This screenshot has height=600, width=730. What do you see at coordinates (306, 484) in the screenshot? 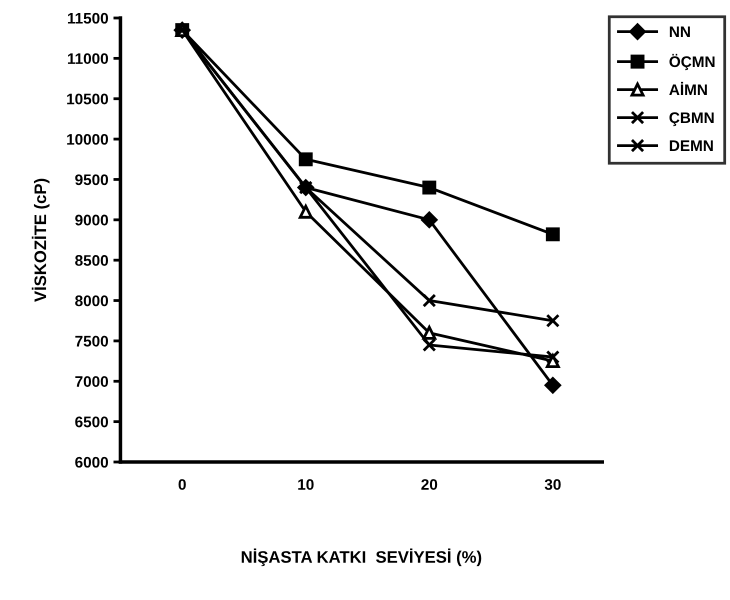
I see `x-tick-label: 10` at bounding box center [306, 484].